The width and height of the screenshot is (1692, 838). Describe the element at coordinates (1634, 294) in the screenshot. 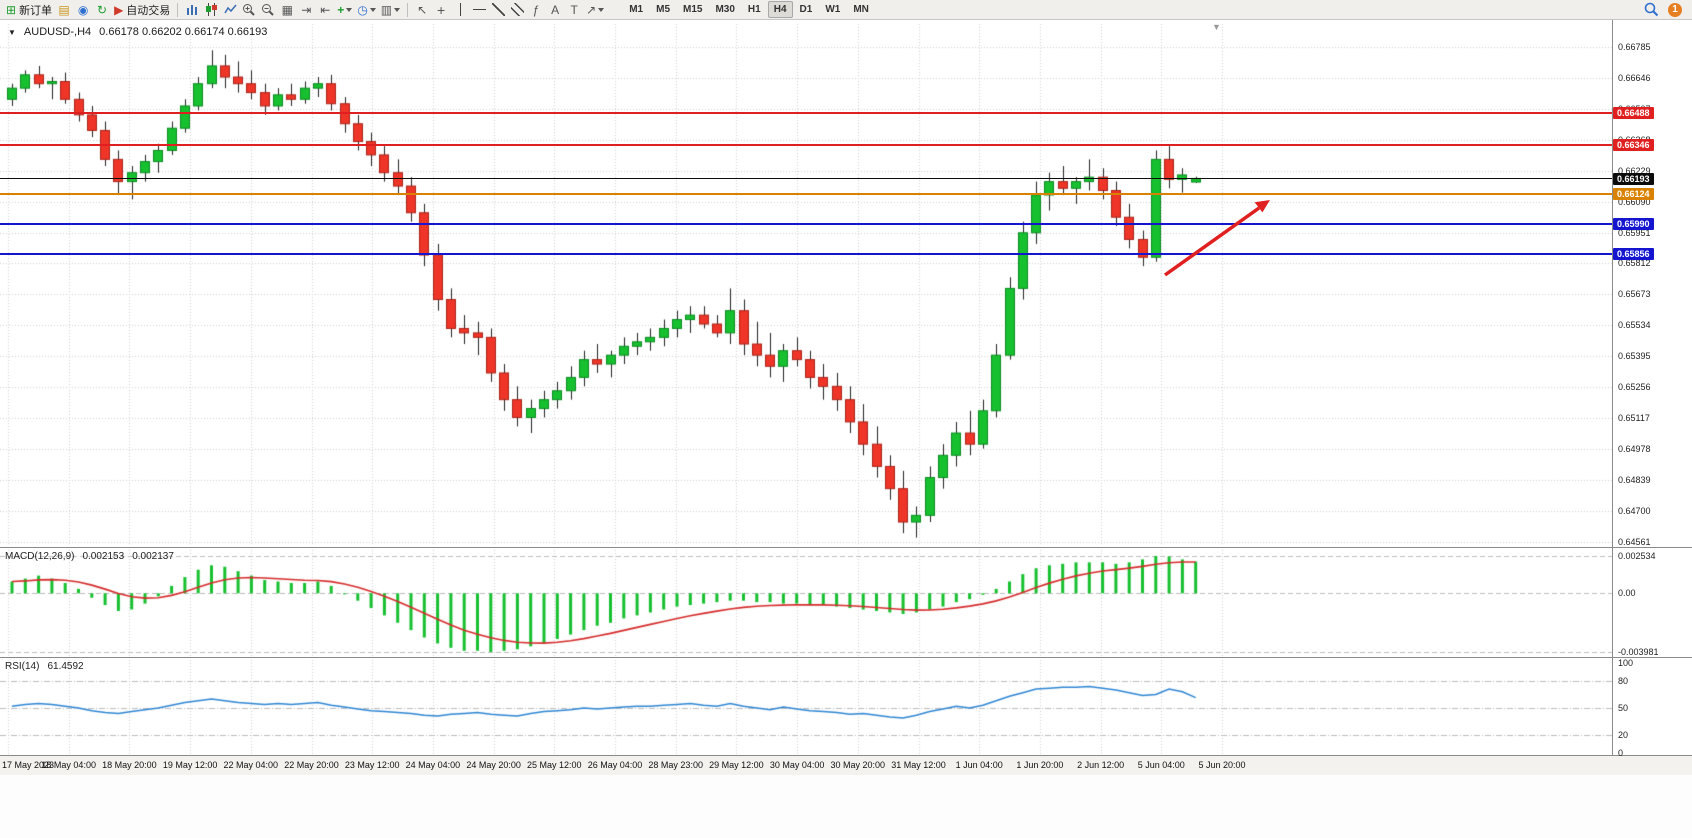

I see `price-axis-label: 0.65673` at that location.